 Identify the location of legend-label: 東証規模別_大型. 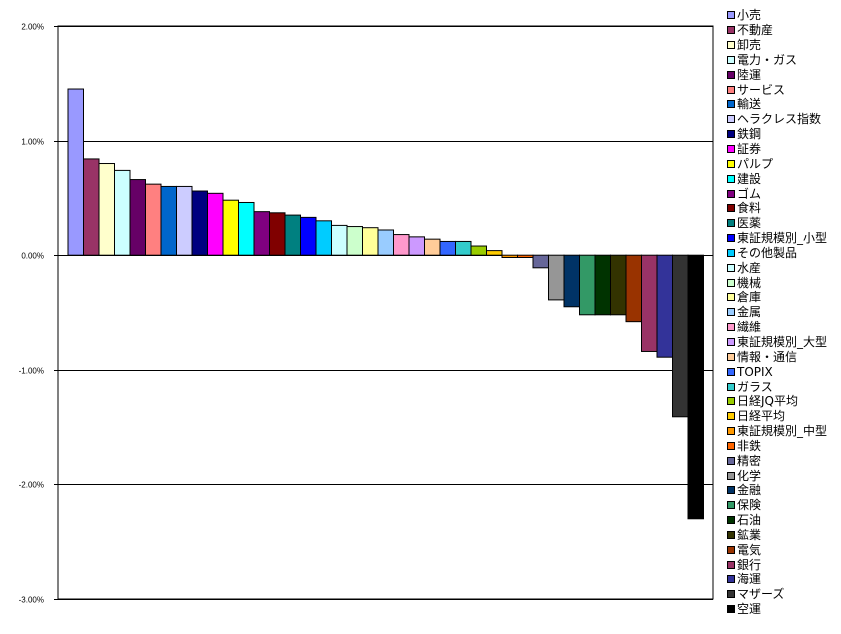
(782, 341).